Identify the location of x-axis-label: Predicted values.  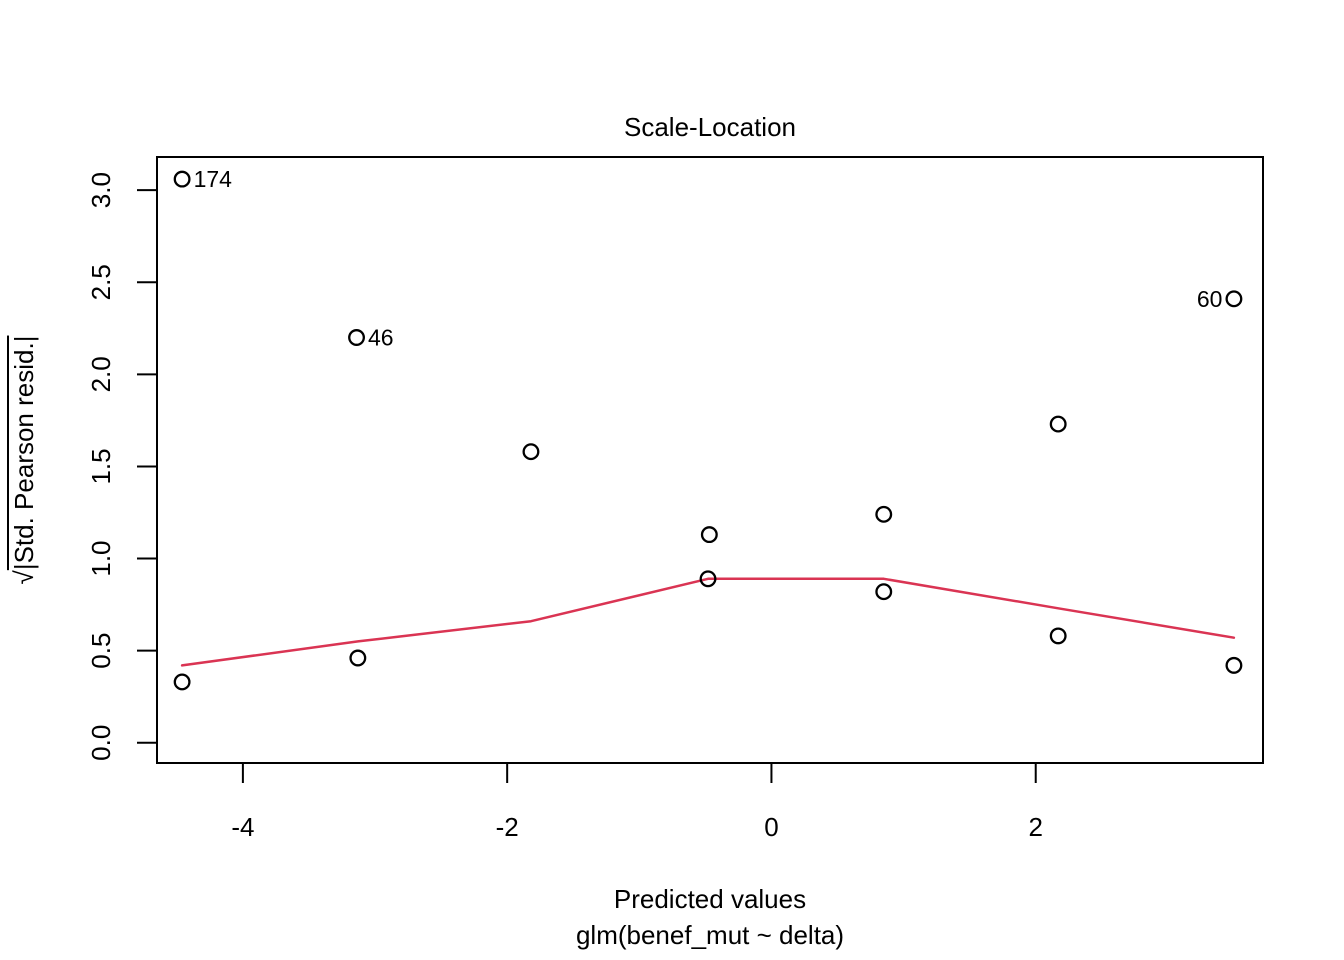
(710, 899).